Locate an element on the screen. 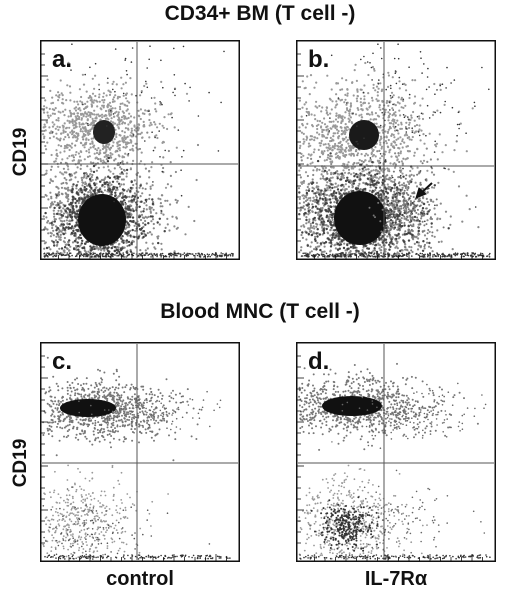 The height and width of the screenshot is (597, 520). scatter-panel-a: a. is located at coordinates (140, 150).